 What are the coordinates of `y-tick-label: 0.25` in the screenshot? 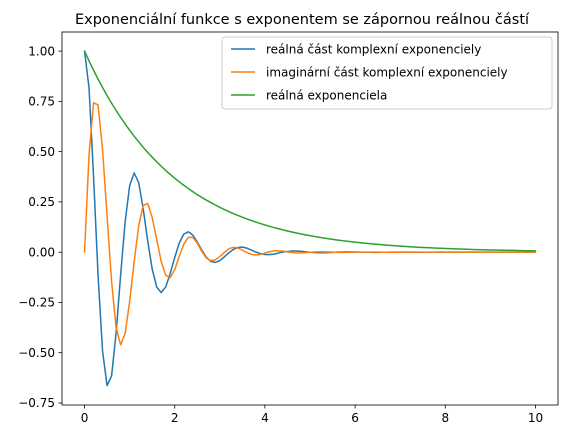 It's located at (41, 202).